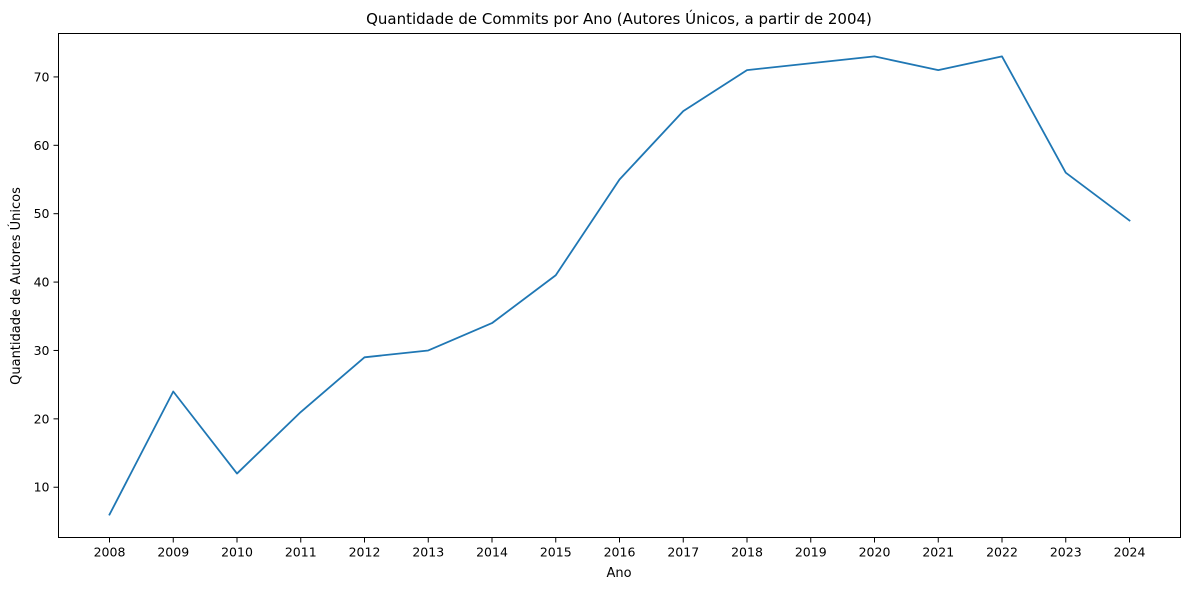  I want to click on y-tick-label: 50, so click(42, 213).